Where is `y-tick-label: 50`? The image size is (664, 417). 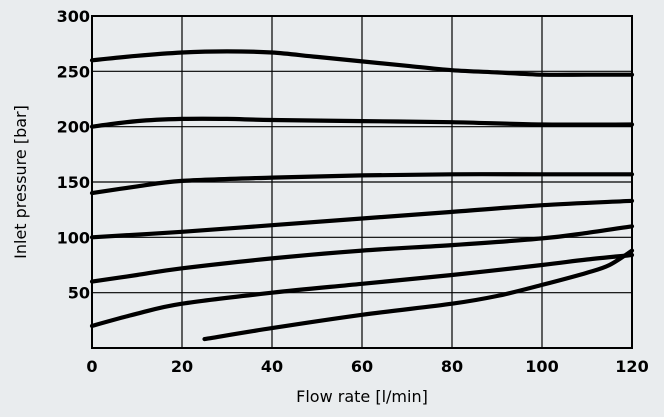
y-tick-label: 50 is located at coordinates (79, 293).